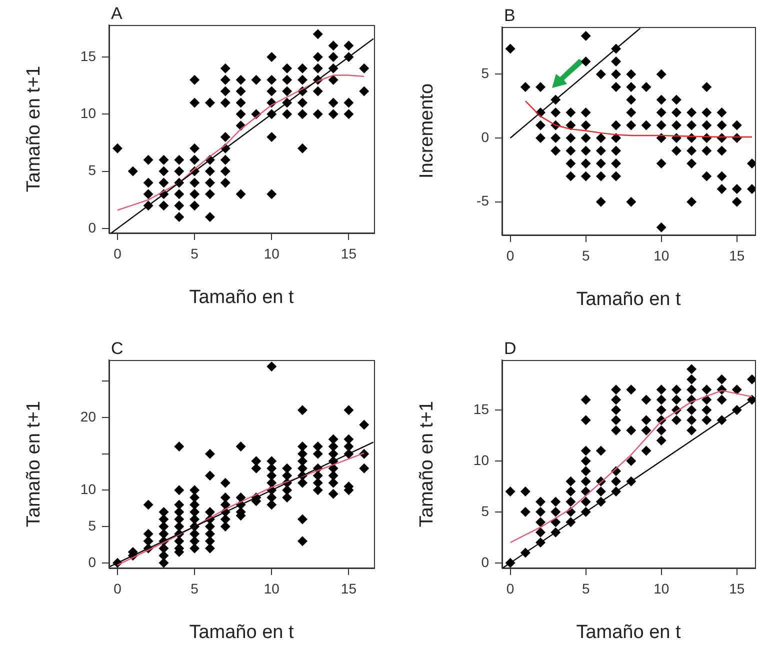 The height and width of the screenshot is (657, 761). I want to click on chart-title: C, so click(117, 348).